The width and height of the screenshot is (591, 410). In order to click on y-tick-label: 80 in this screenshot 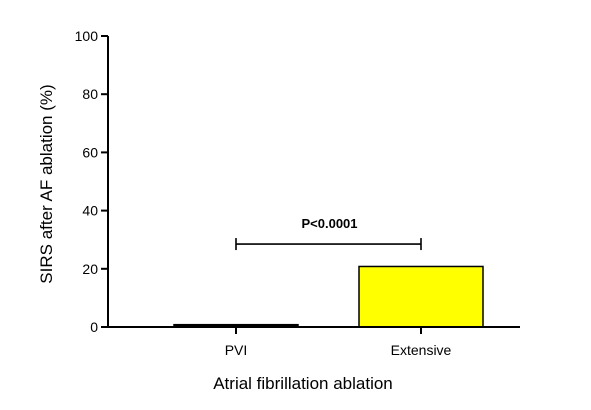, I will do `click(90, 94)`.